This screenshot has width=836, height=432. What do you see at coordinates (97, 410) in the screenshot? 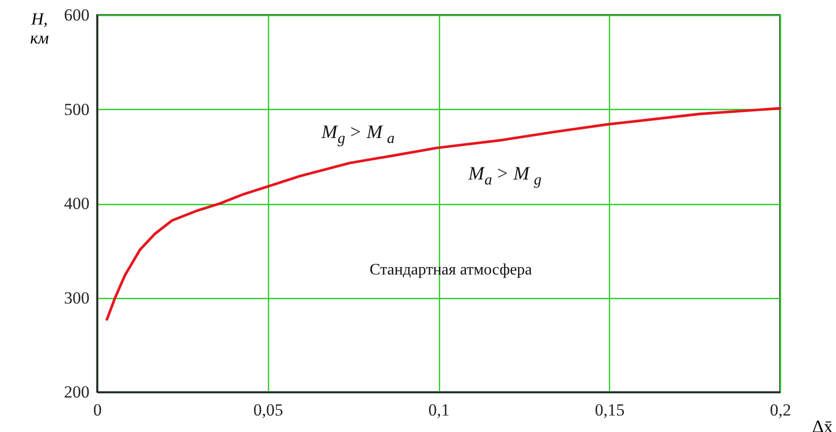
I see `x-tick-label: 0` at bounding box center [97, 410].